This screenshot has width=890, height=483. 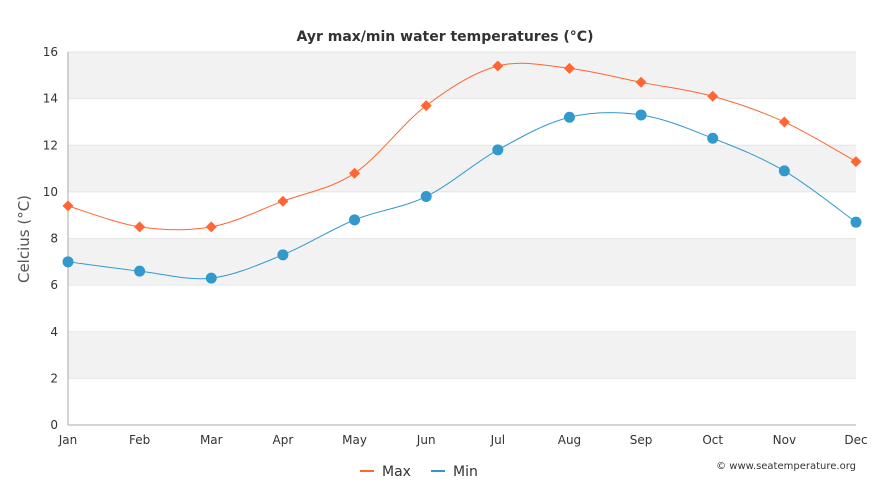 I want to click on y-tick-label: 8, so click(x=54, y=239).